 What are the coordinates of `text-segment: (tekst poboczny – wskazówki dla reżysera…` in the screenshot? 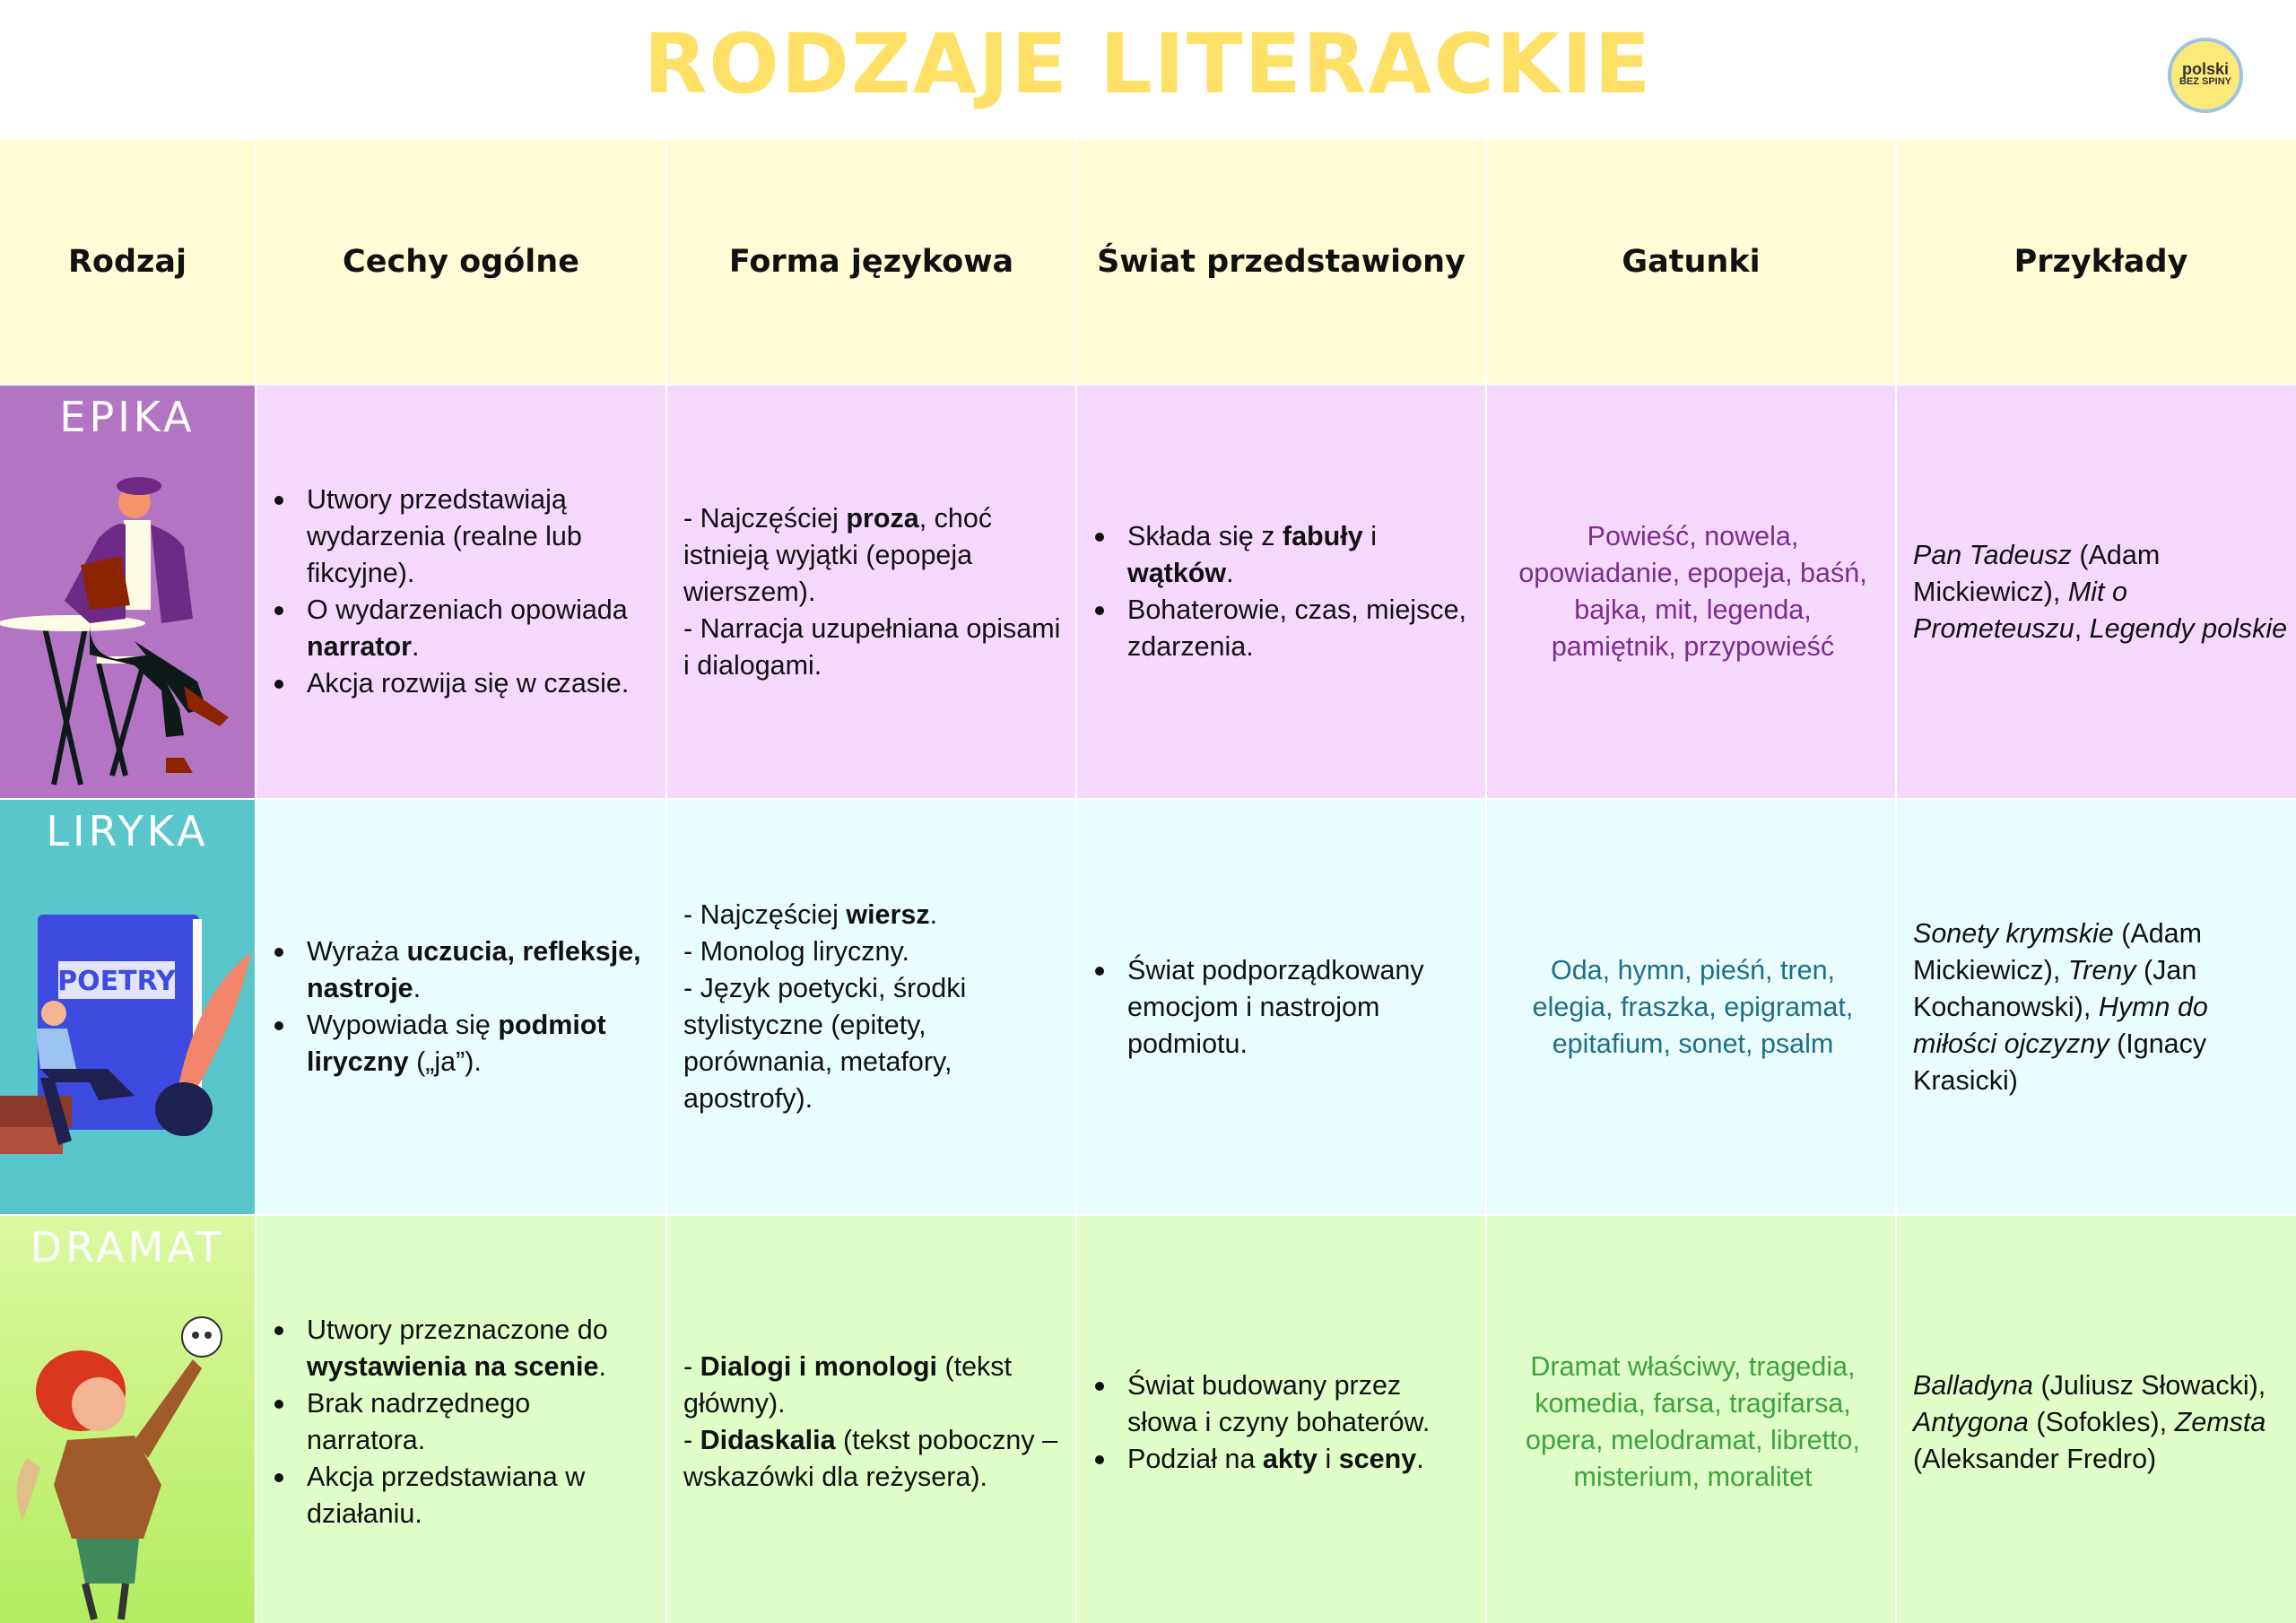 It's located at (870, 1458).